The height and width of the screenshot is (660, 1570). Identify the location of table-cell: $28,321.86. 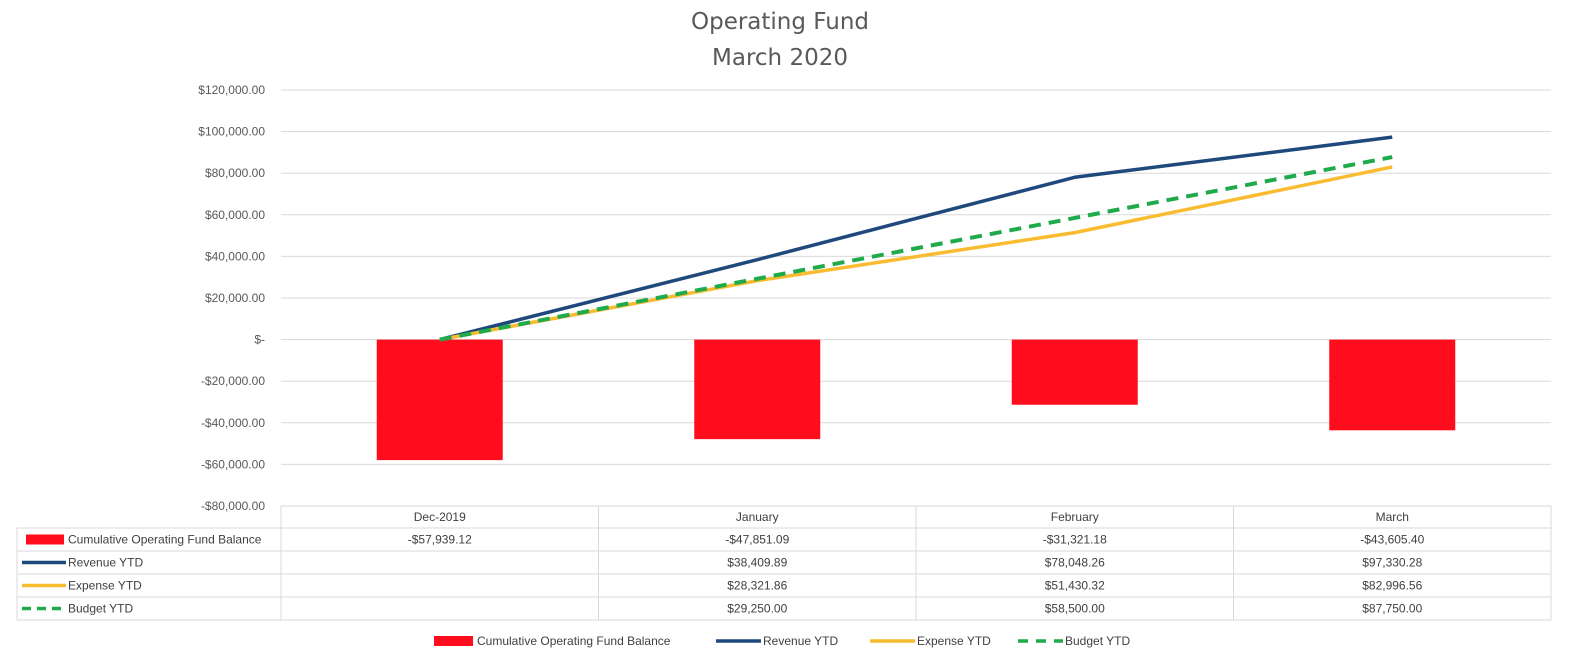
(757, 586).